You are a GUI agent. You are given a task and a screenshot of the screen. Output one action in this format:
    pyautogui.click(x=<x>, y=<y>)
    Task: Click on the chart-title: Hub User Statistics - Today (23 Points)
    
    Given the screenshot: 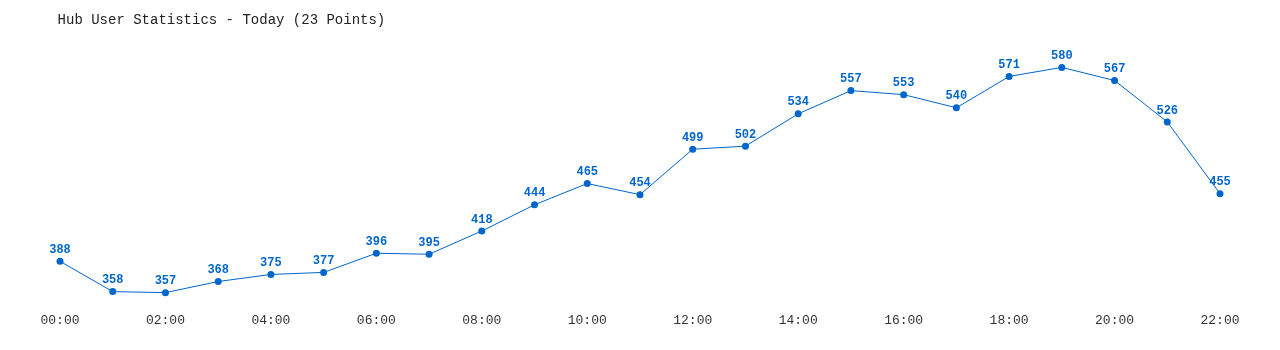 What is the action you would take?
    pyautogui.click(x=221, y=19)
    